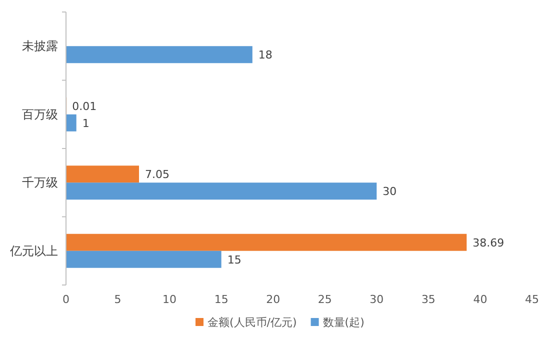  I want to click on data-label: 30, so click(389, 191).